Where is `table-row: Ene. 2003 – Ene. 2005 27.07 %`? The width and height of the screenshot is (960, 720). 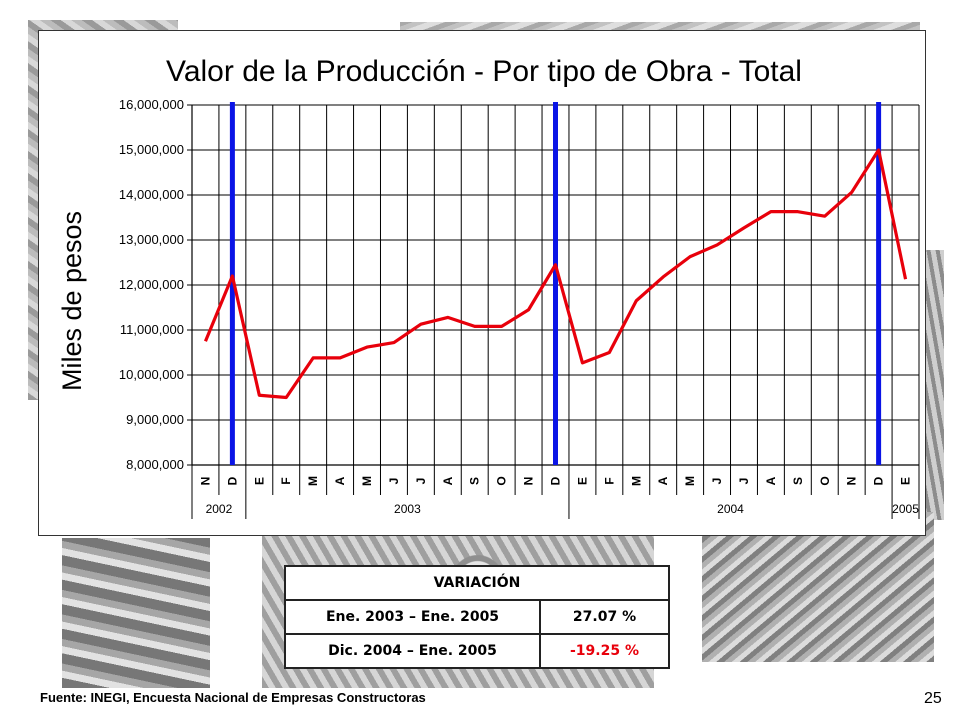 table-row: Ene. 2003 – Ene. 2005 27.07 % is located at coordinates (477, 617).